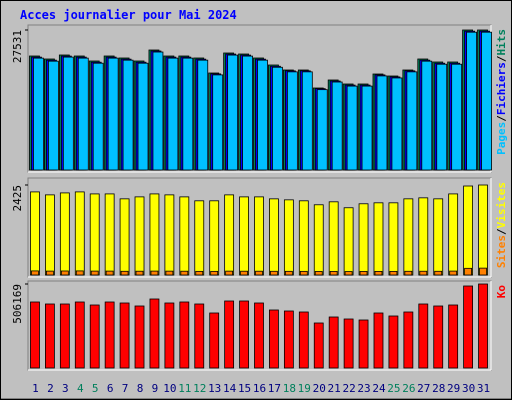 The height and width of the screenshot is (400, 512). I want to click on x-tick-label: 20, so click(319, 388).